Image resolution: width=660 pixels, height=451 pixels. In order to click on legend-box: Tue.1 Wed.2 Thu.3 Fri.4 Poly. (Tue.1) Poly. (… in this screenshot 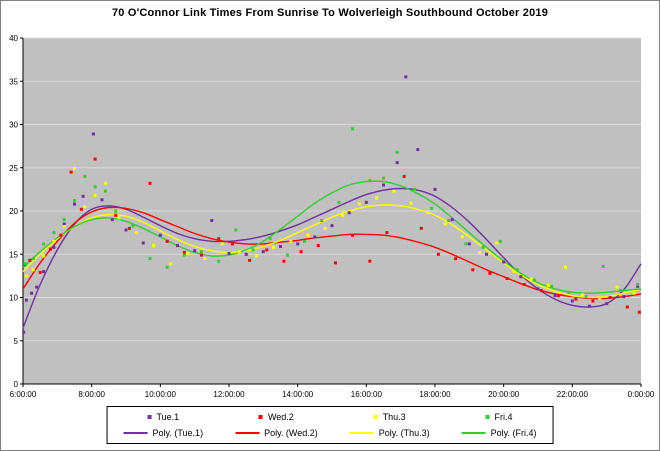, I will do `click(330, 425)`.